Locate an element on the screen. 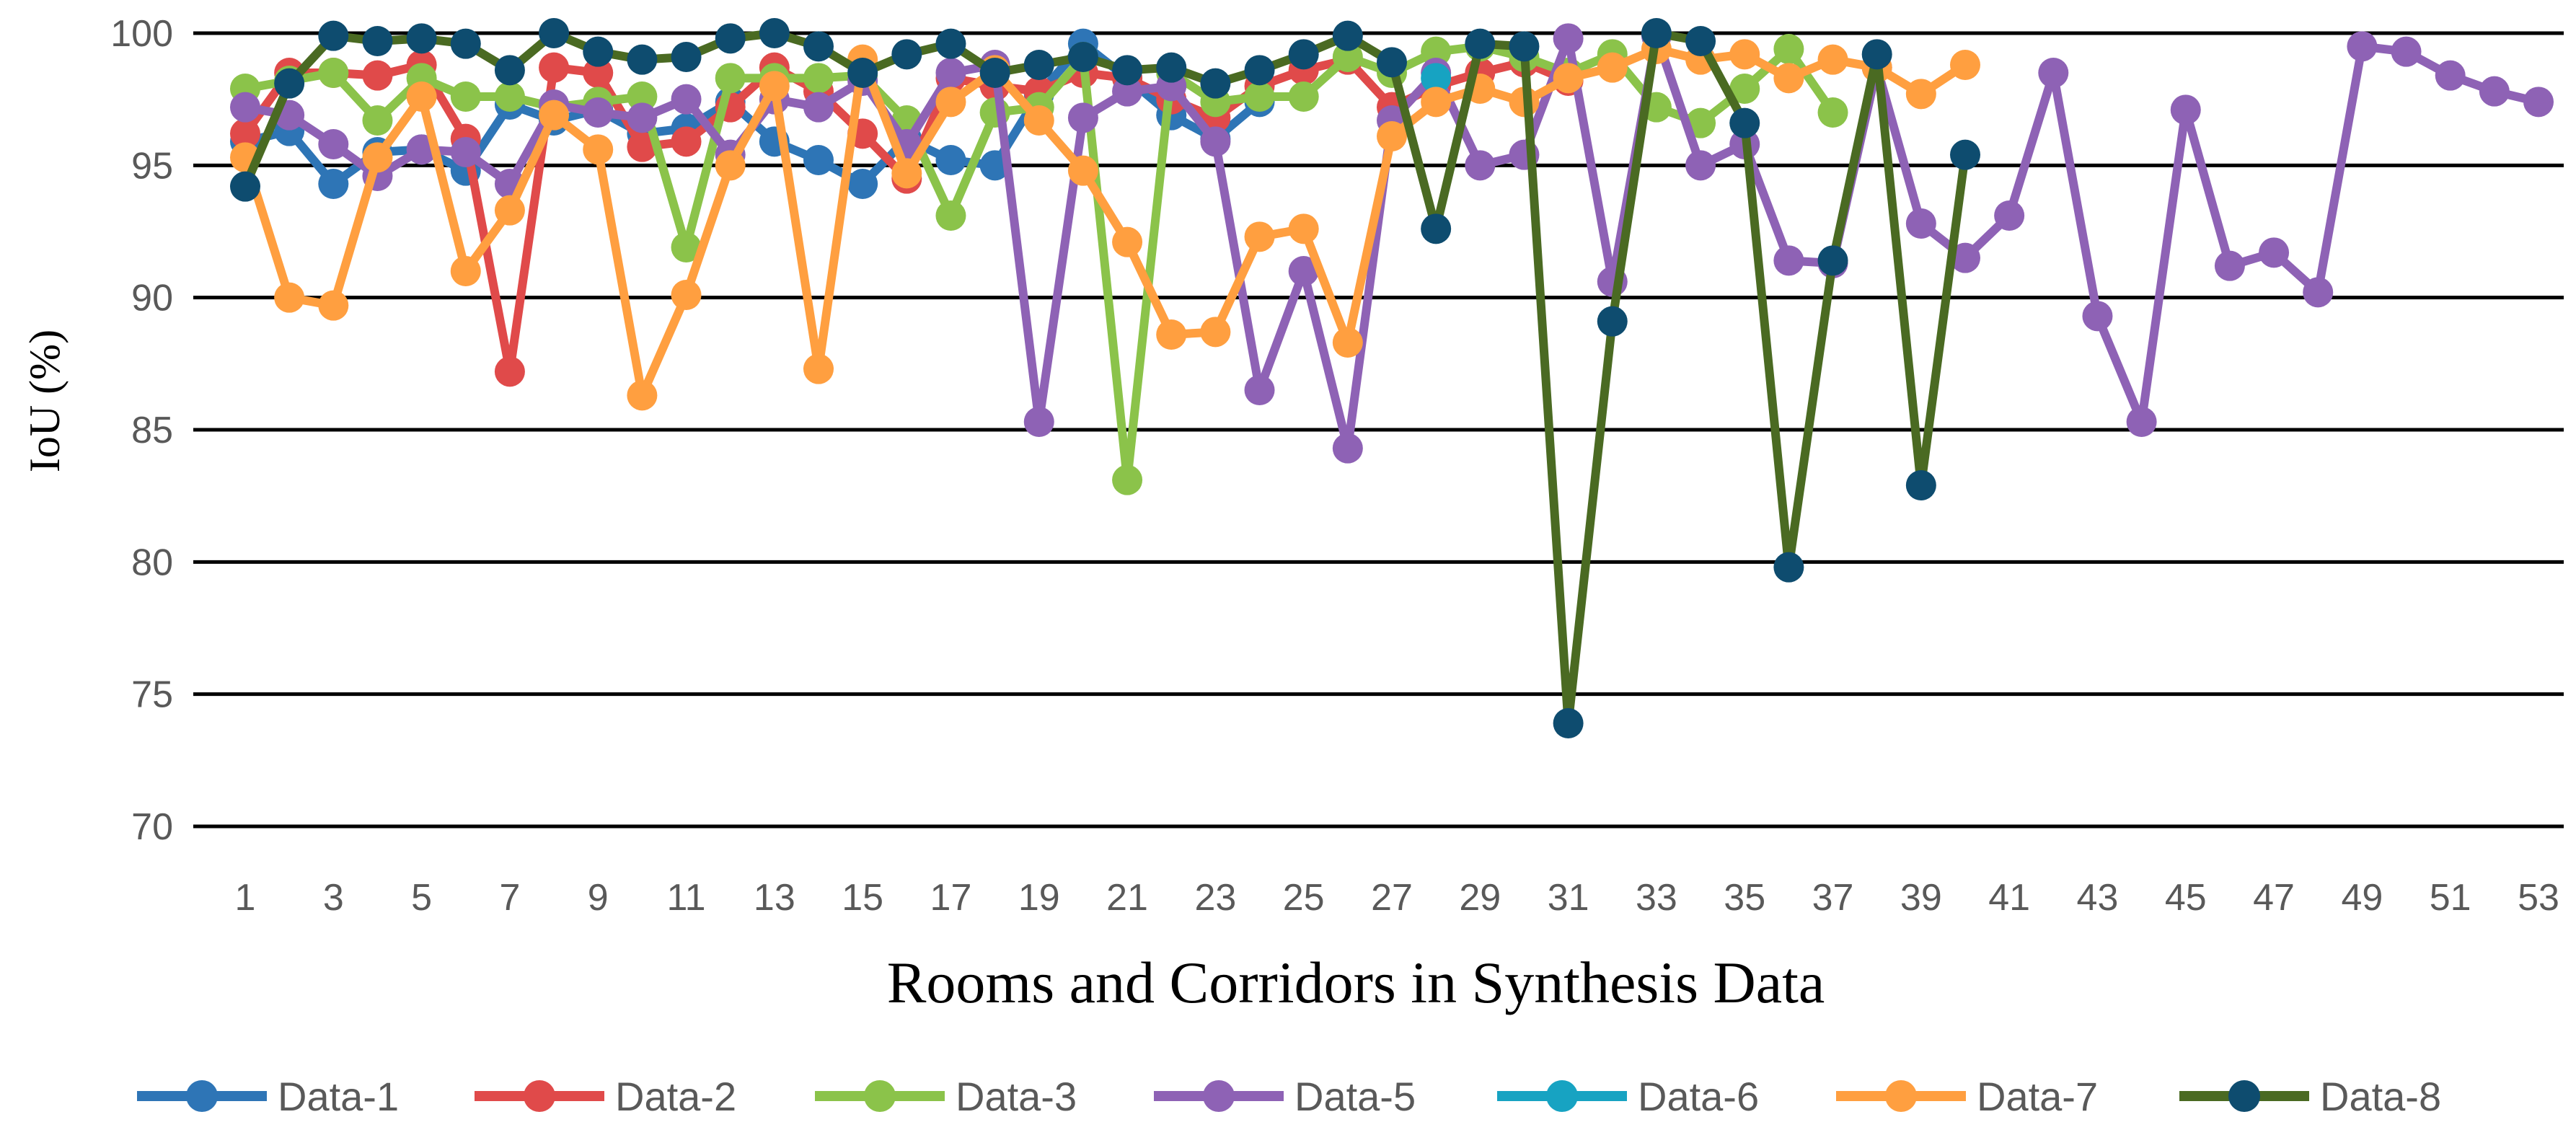 The width and height of the screenshot is (2576, 1135). x-tick-label: 19 is located at coordinates (1039, 898).